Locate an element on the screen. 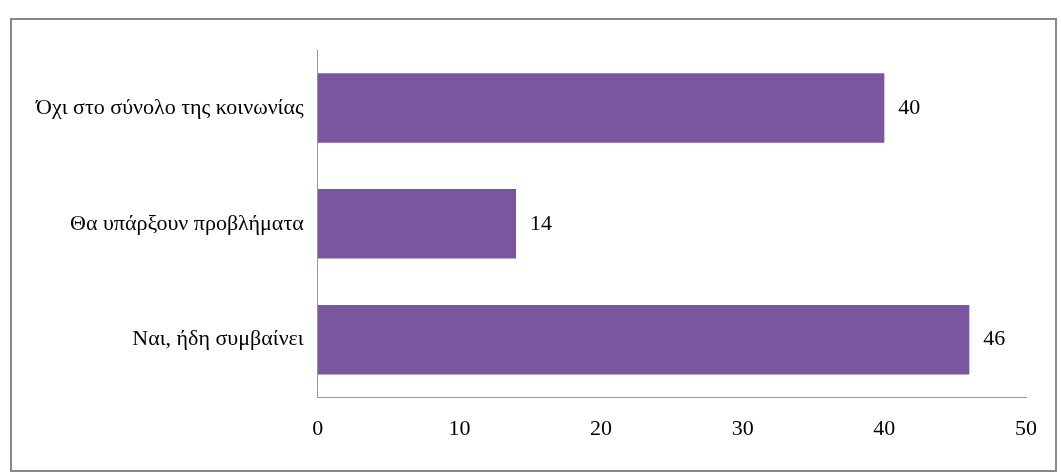  x-tick-label: 30 is located at coordinates (742, 427).